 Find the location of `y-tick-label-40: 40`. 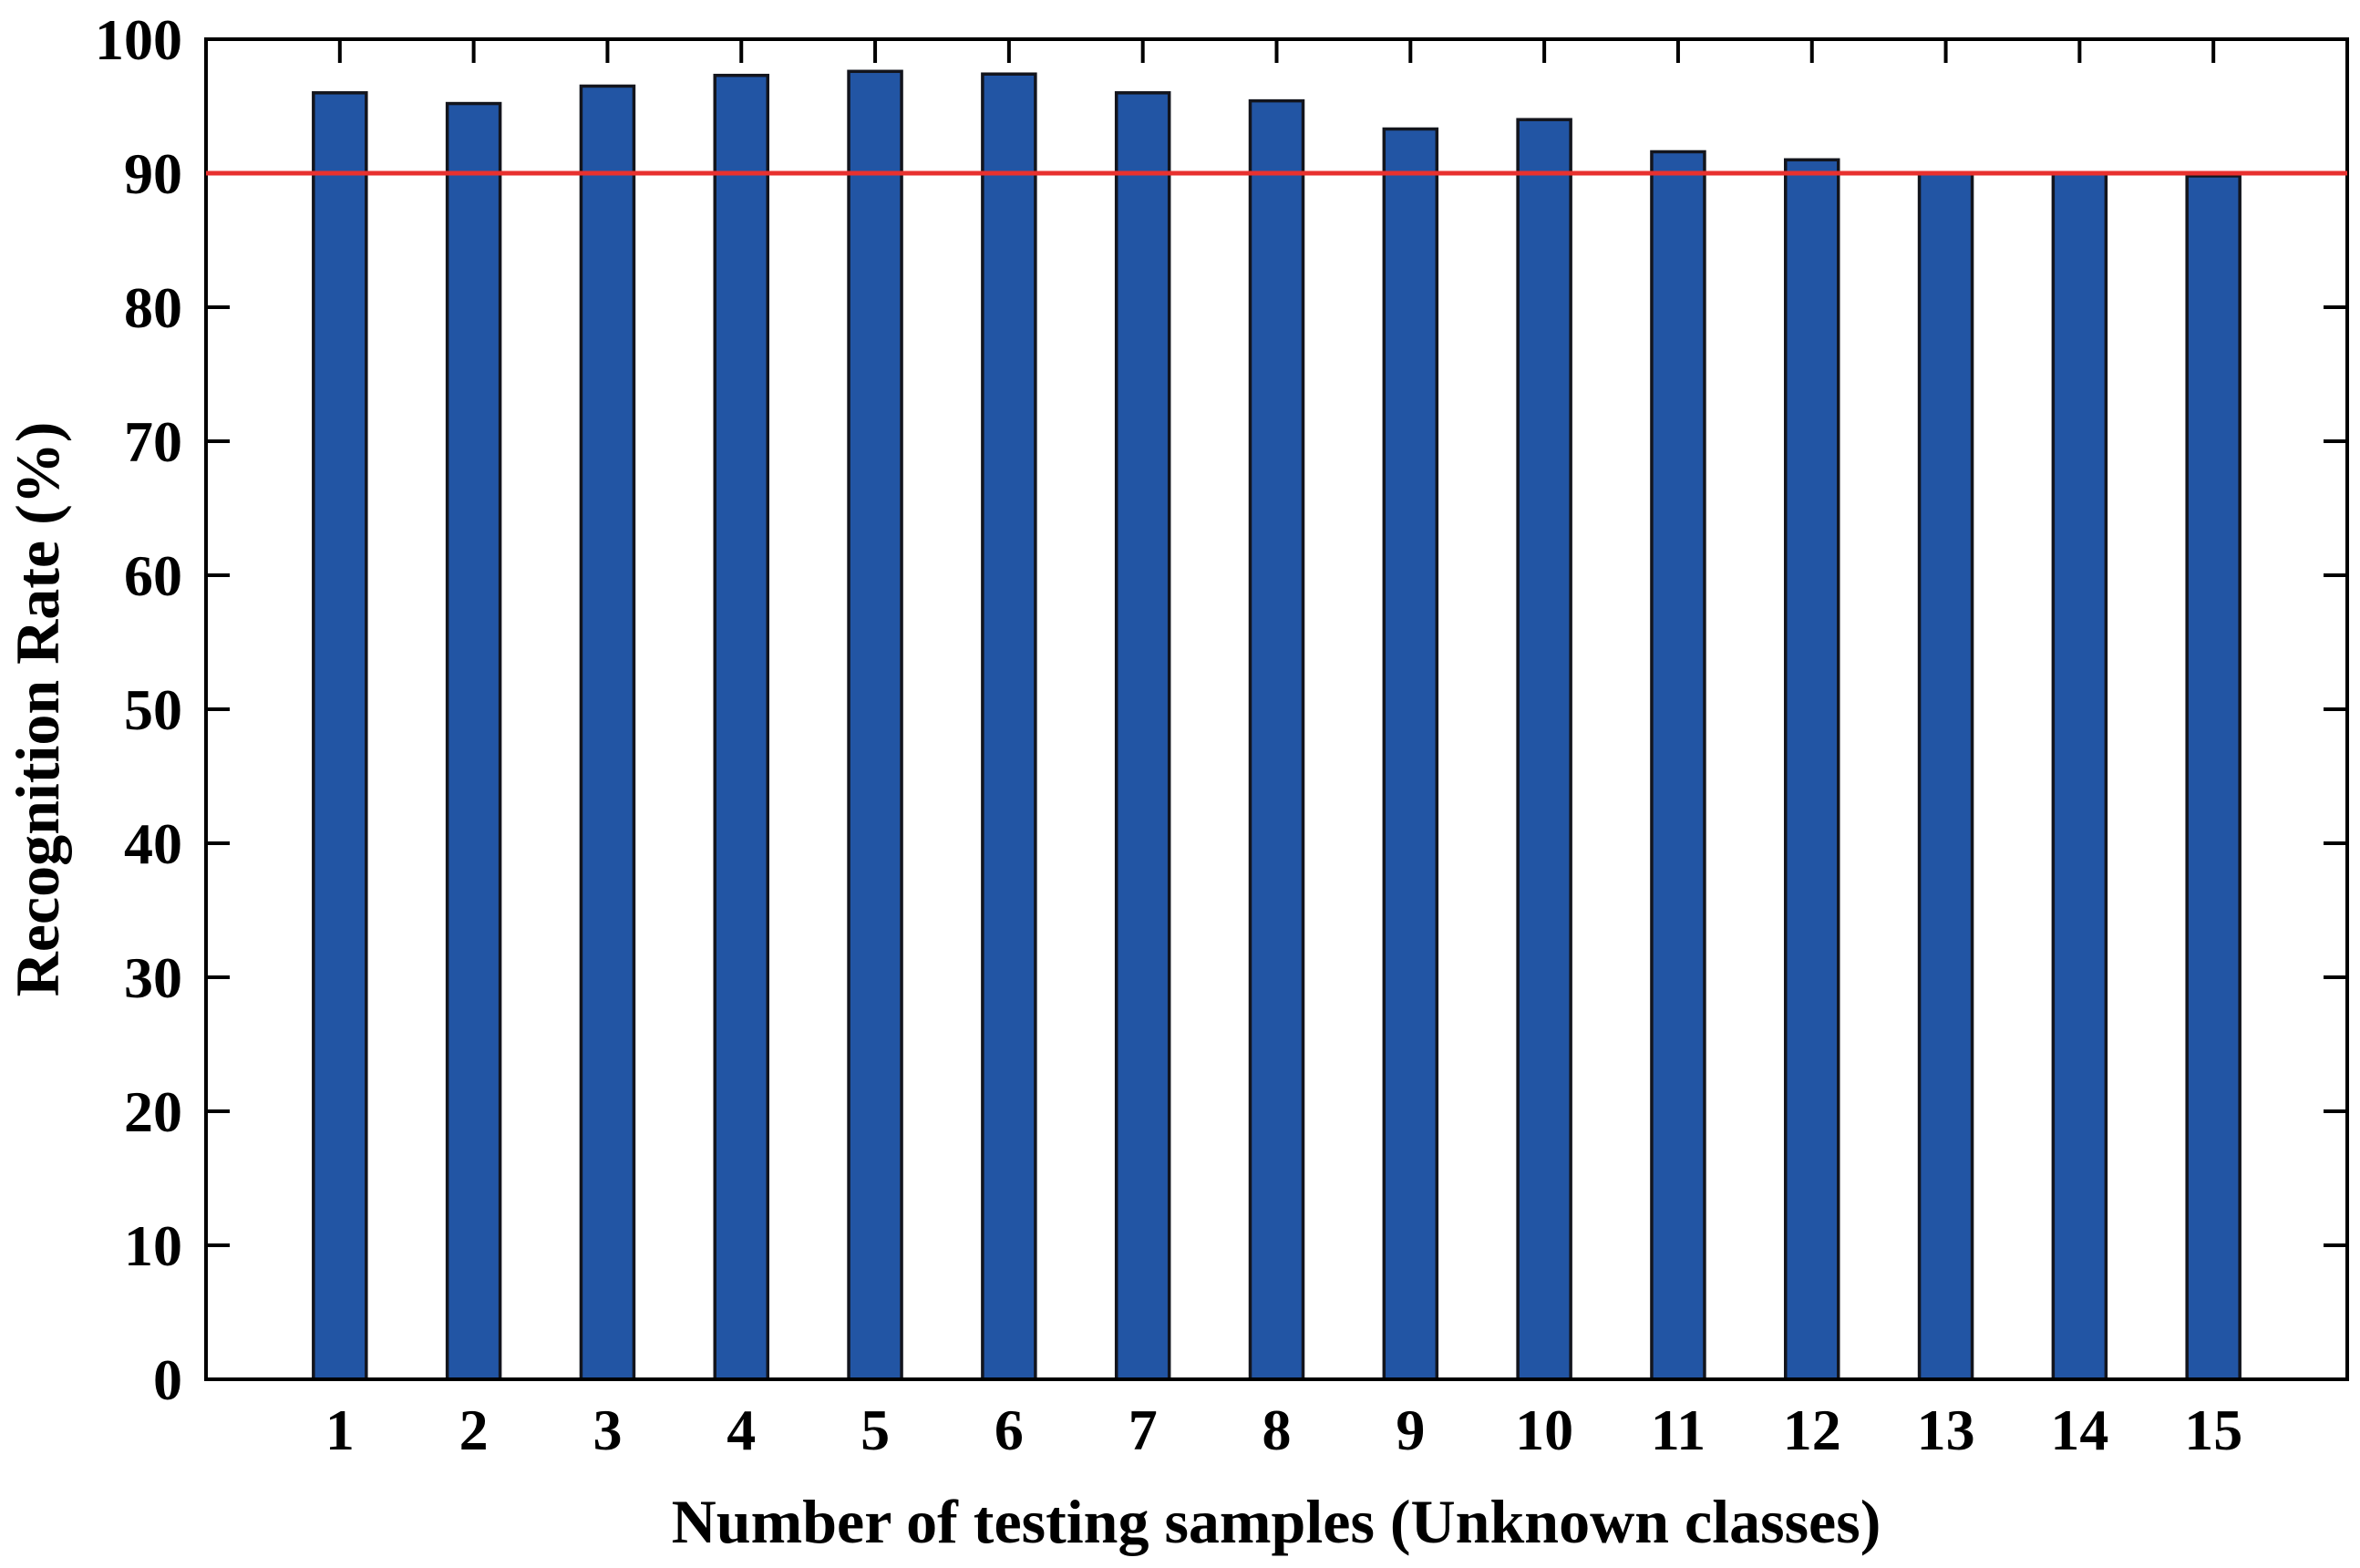

y-tick-label-40: 40 is located at coordinates (153, 843).